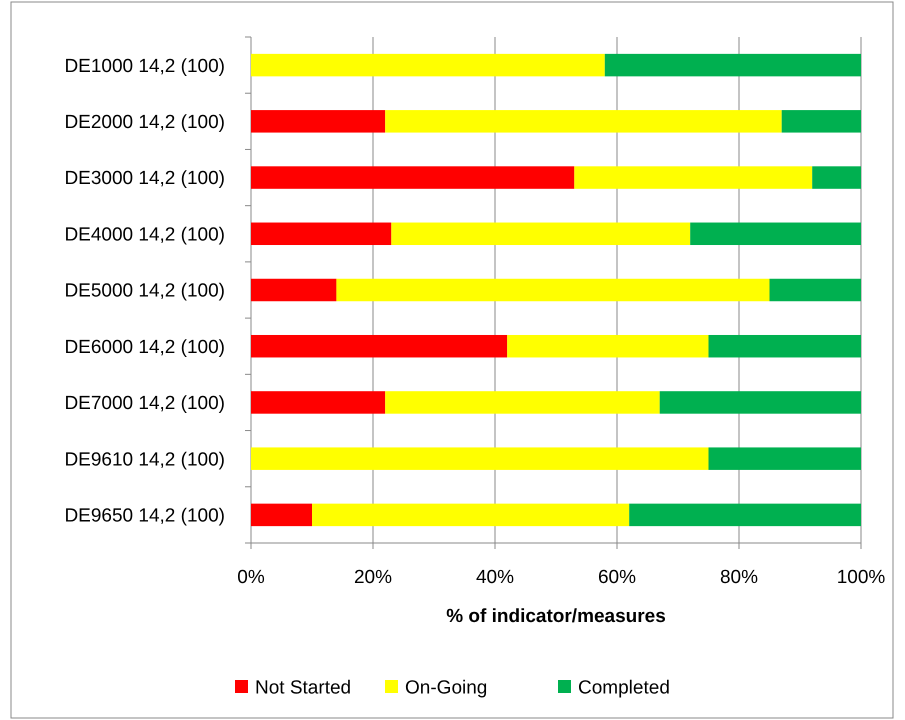 This screenshot has height=720, width=905. I want to click on x-tick-label: 20%, so click(373, 577).